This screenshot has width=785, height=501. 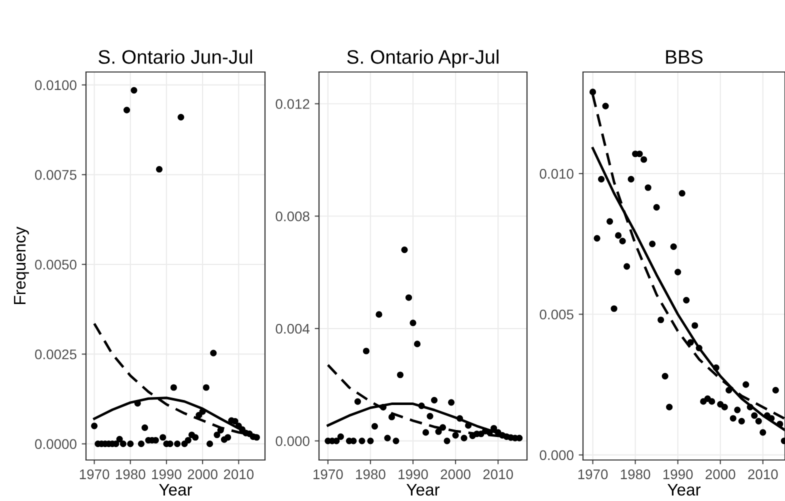 What do you see at coordinates (557, 455) in the screenshot?
I see `y-tick-label: 0.000` at bounding box center [557, 455].